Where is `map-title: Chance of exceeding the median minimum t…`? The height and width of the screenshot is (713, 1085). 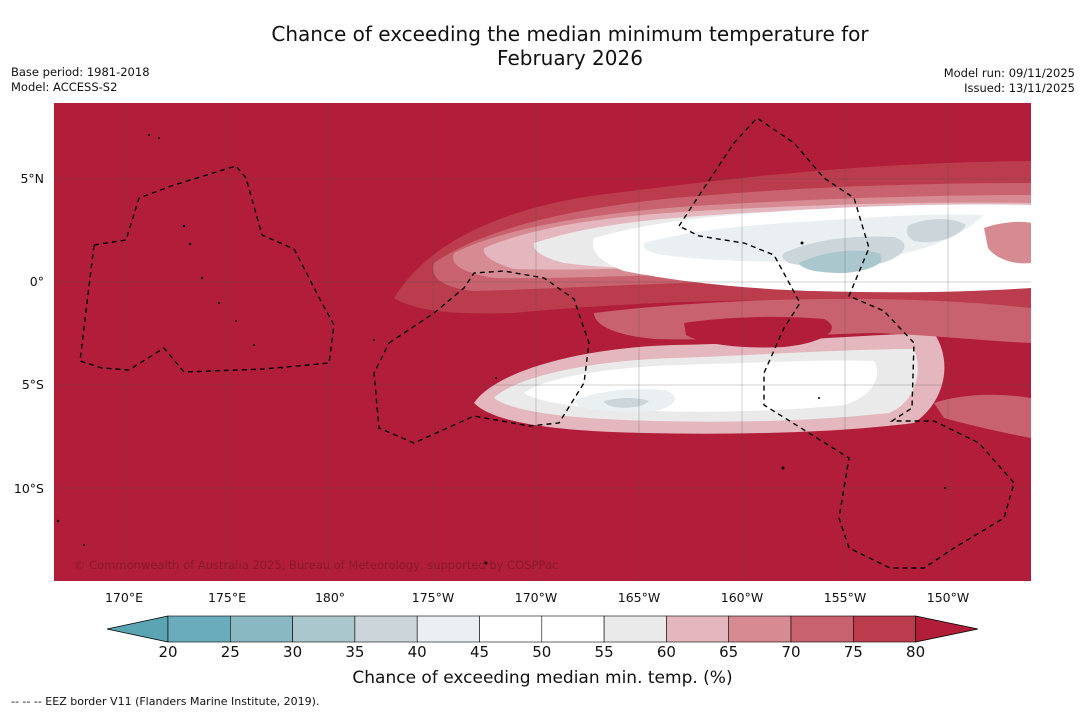 map-title: Chance of exceeding the median minimum t… is located at coordinates (542, 46).